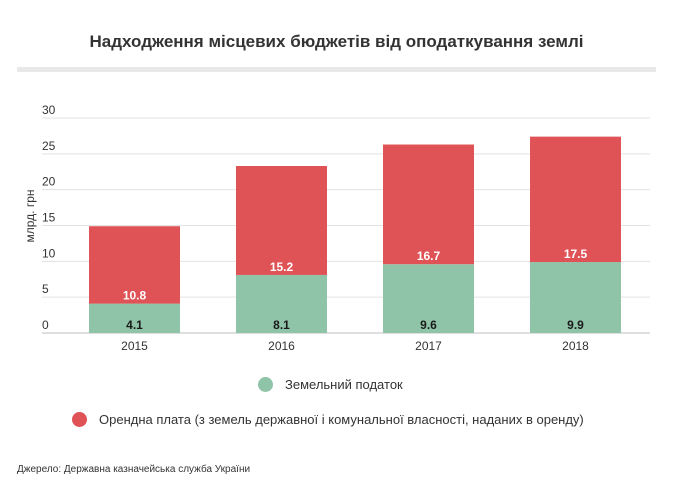 This screenshot has width=673, height=495. What do you see at coordinates (344, 384) in the screenshot?
I see `legend-label-land-tax: Земельний податок` at bounding box center [344, 384].